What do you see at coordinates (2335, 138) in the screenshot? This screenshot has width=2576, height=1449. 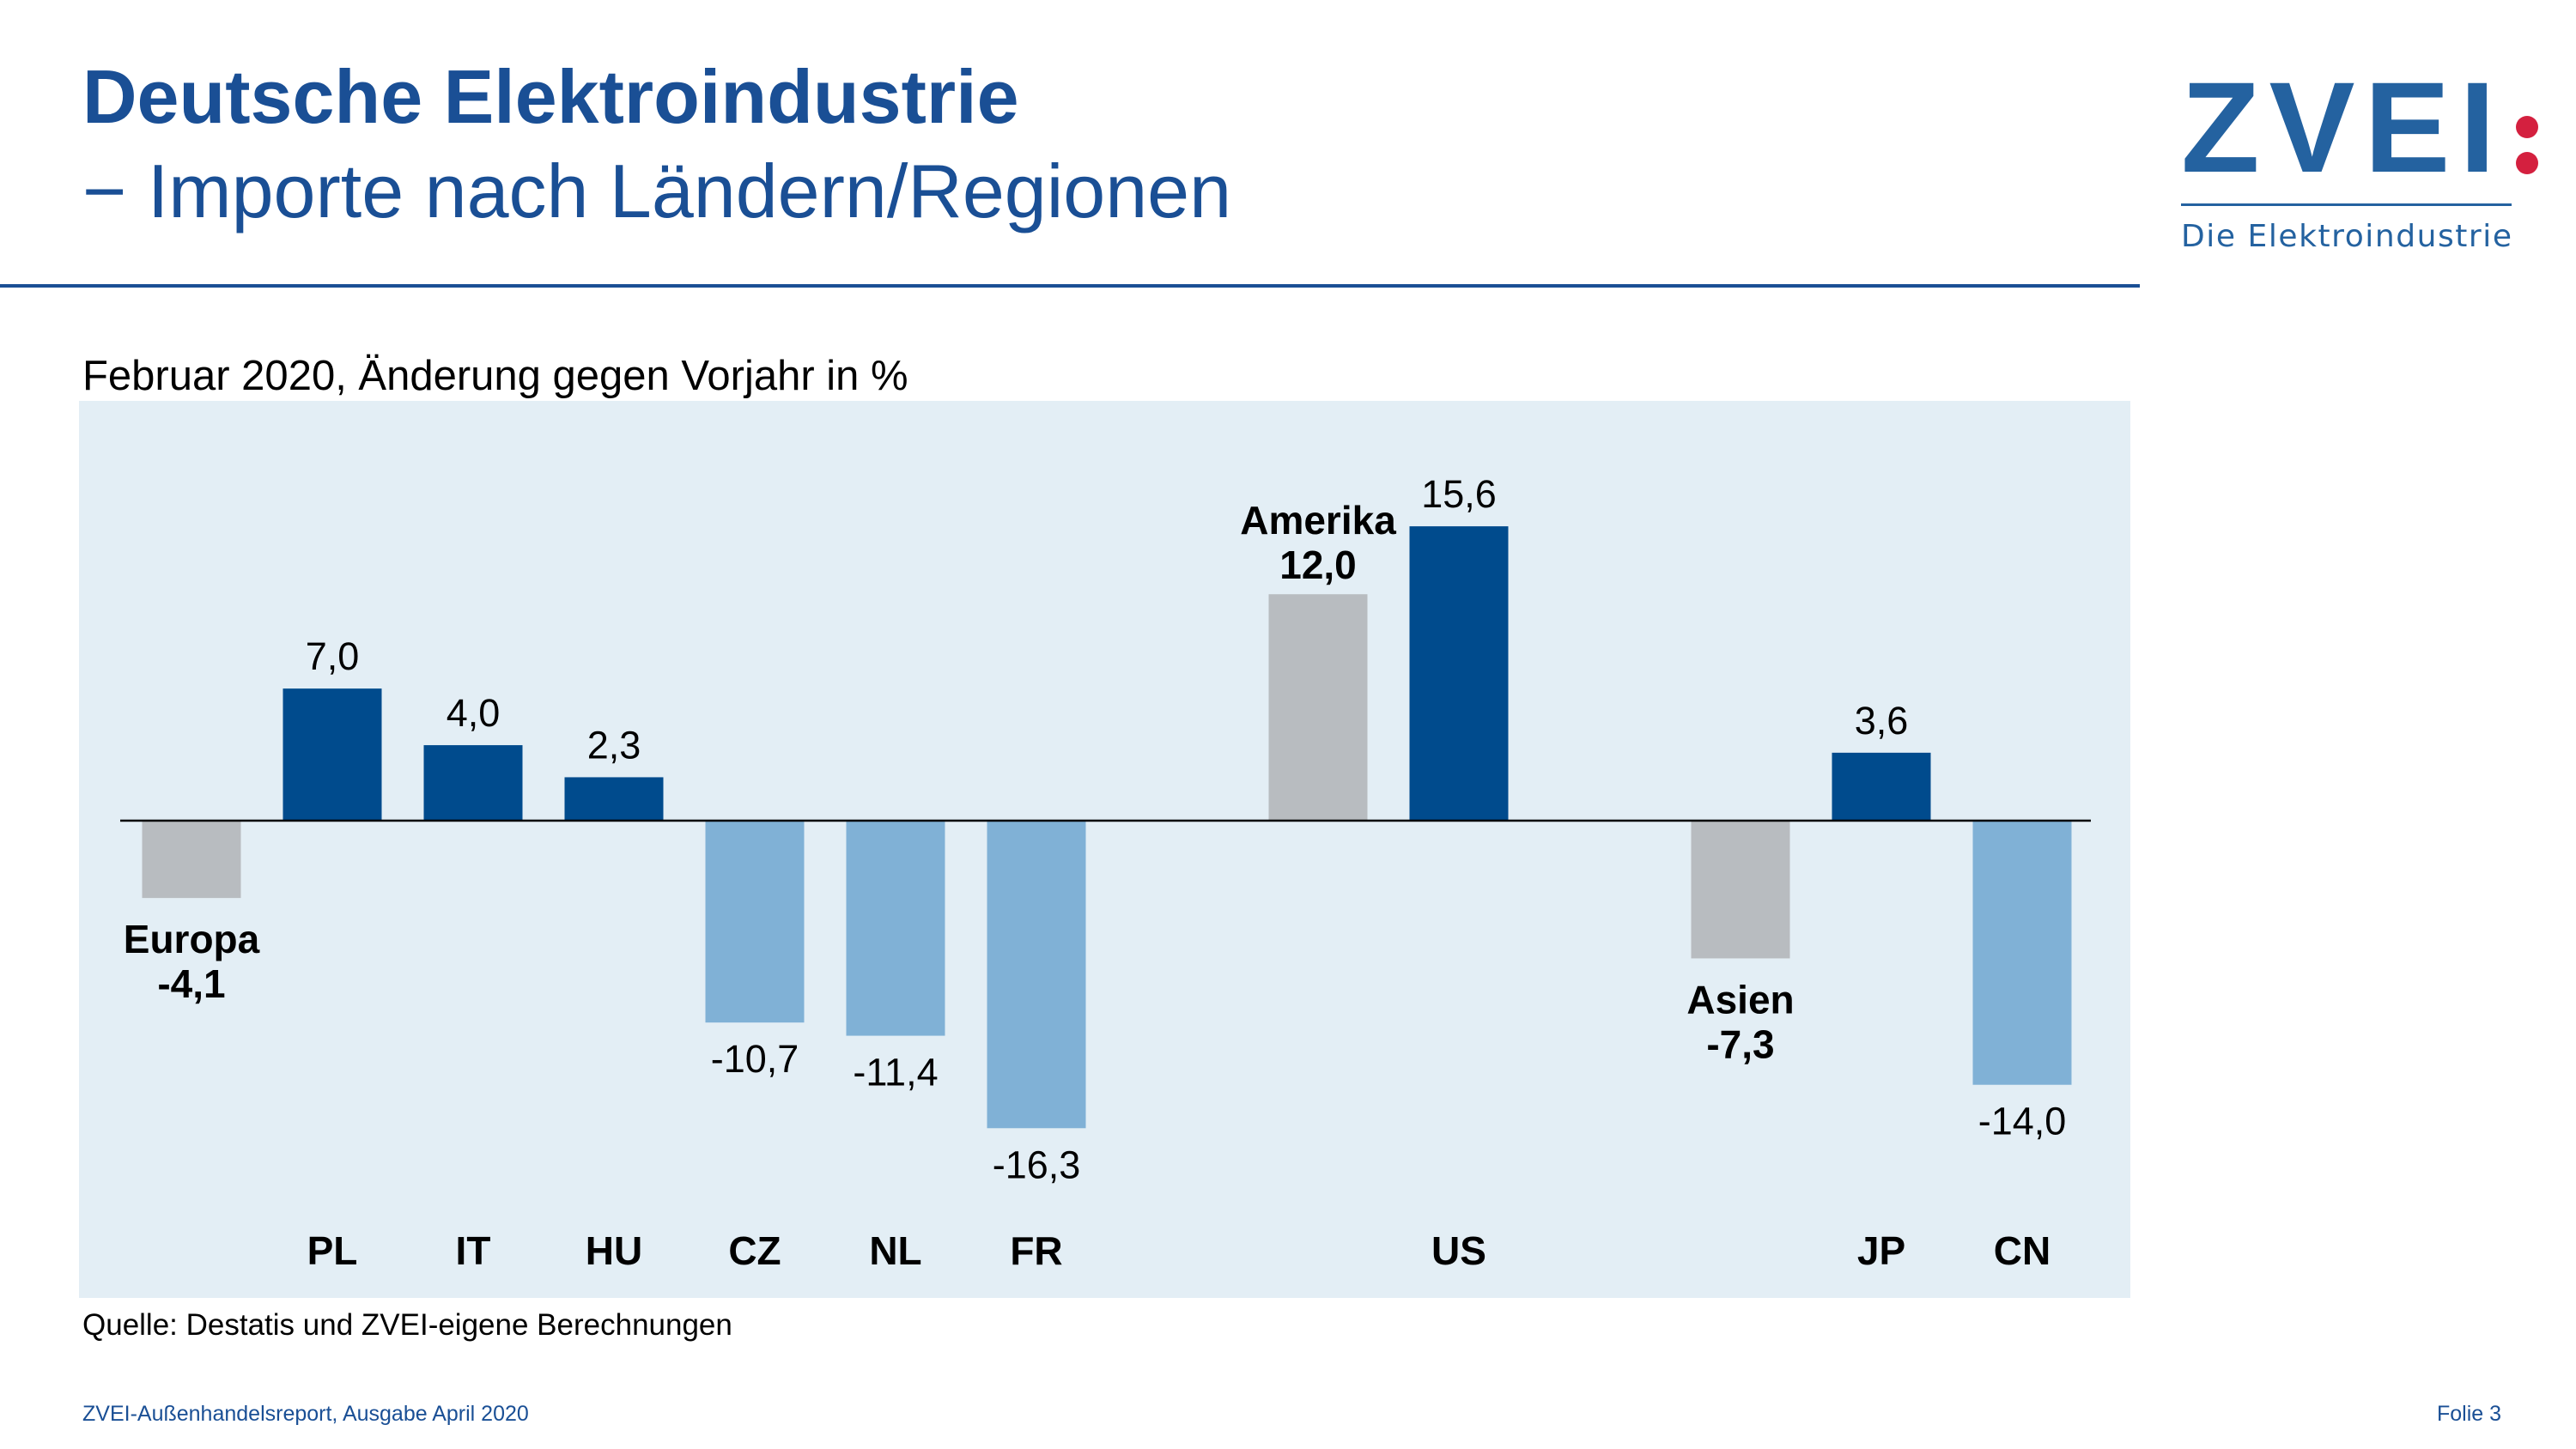 I see `logo-wordmark: ZVEI` at bounding box center [2335, 138].